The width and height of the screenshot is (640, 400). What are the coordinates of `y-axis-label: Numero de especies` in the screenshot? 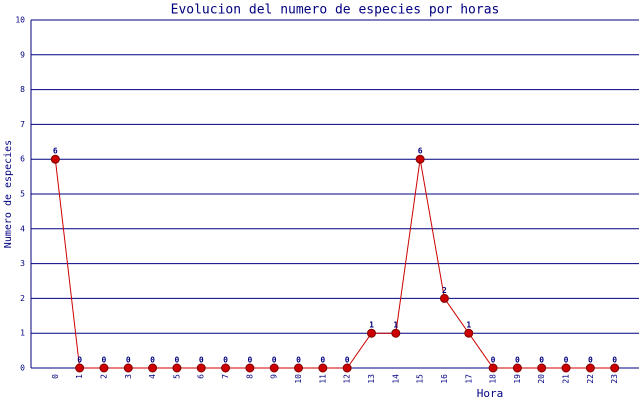 It's located at (8, 194).